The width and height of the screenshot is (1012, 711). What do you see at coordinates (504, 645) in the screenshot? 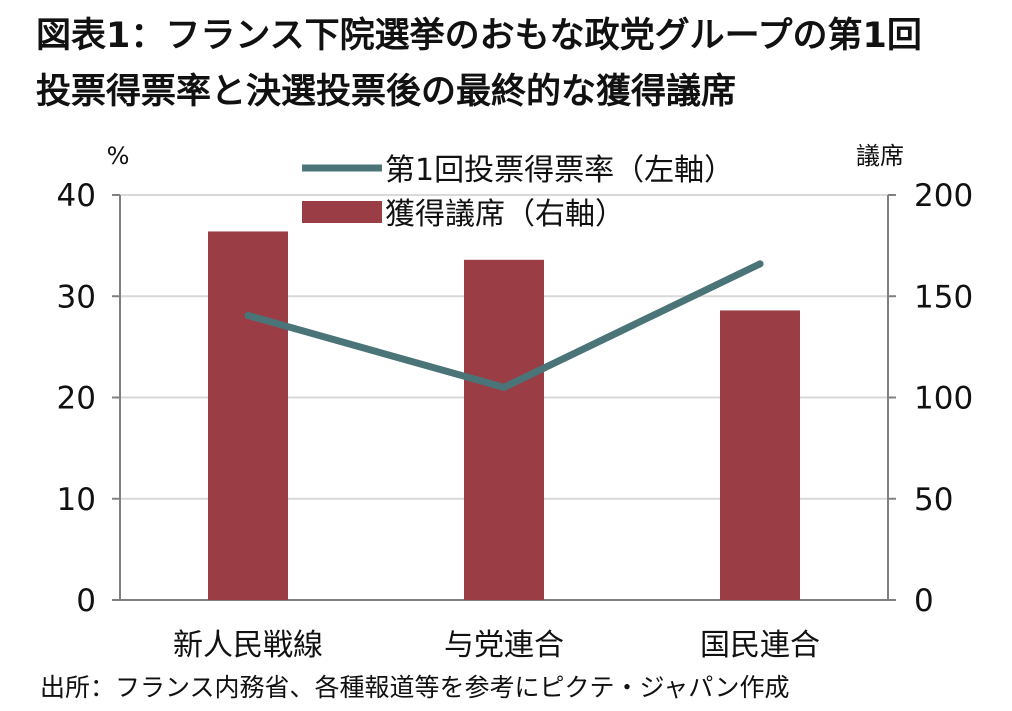
I see `category-label: 与党連合` at bounding box center [504, 645].